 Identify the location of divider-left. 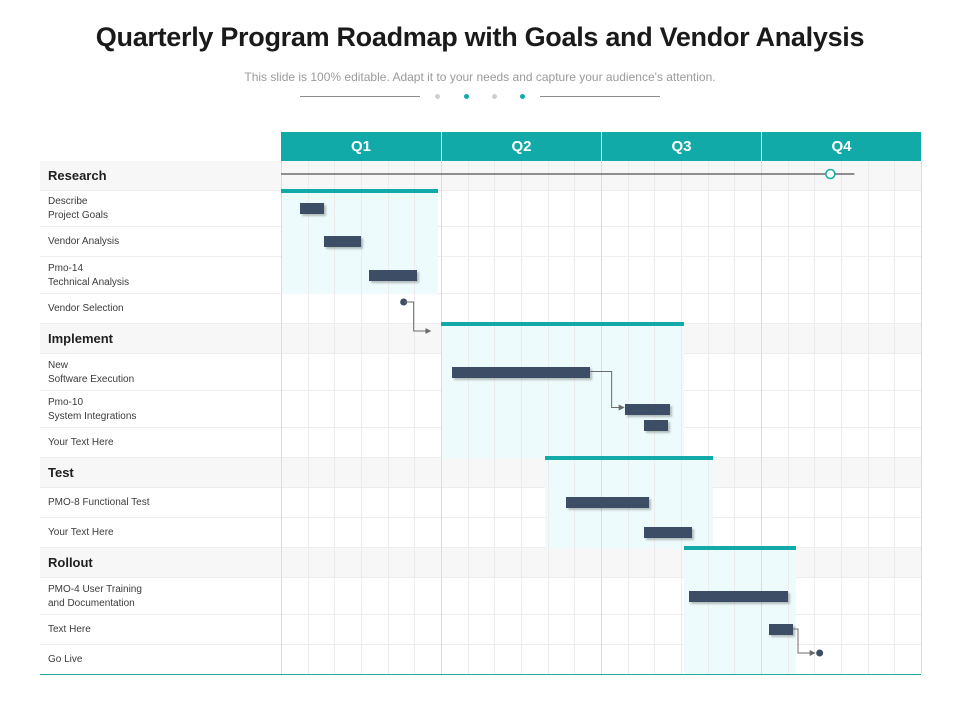
(360, 96).